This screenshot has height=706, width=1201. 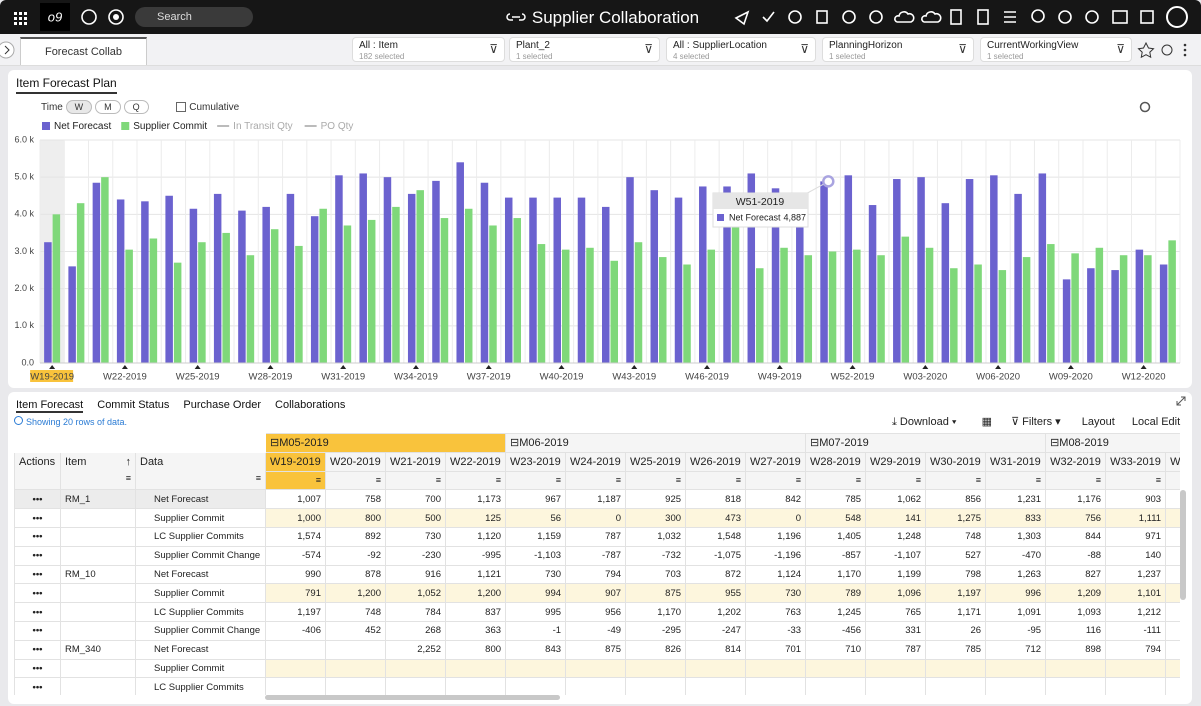 I want to click on x-tick-label: W12-2020, so click(x=1144, y=377).